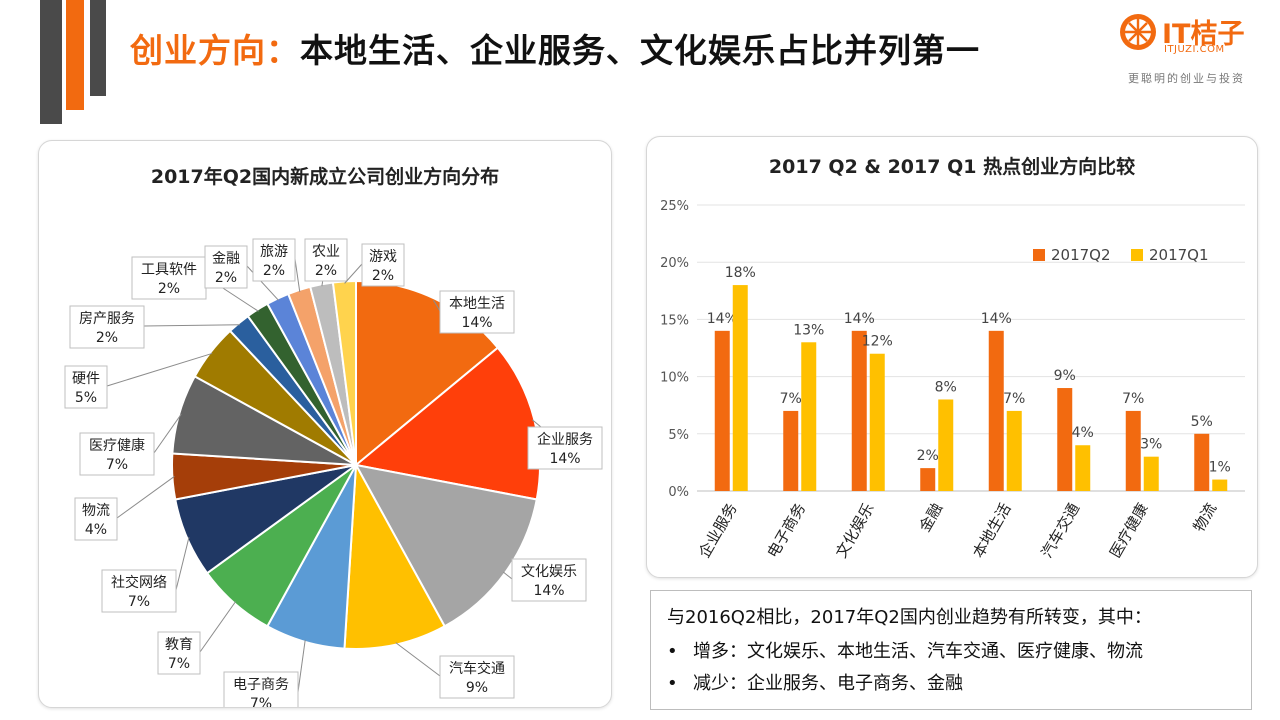 This screenshot has width=1280, height=720. Describe the element at coordinates (326, 252) in the screenshot. I see `pie-label-category: 农业` at that location.